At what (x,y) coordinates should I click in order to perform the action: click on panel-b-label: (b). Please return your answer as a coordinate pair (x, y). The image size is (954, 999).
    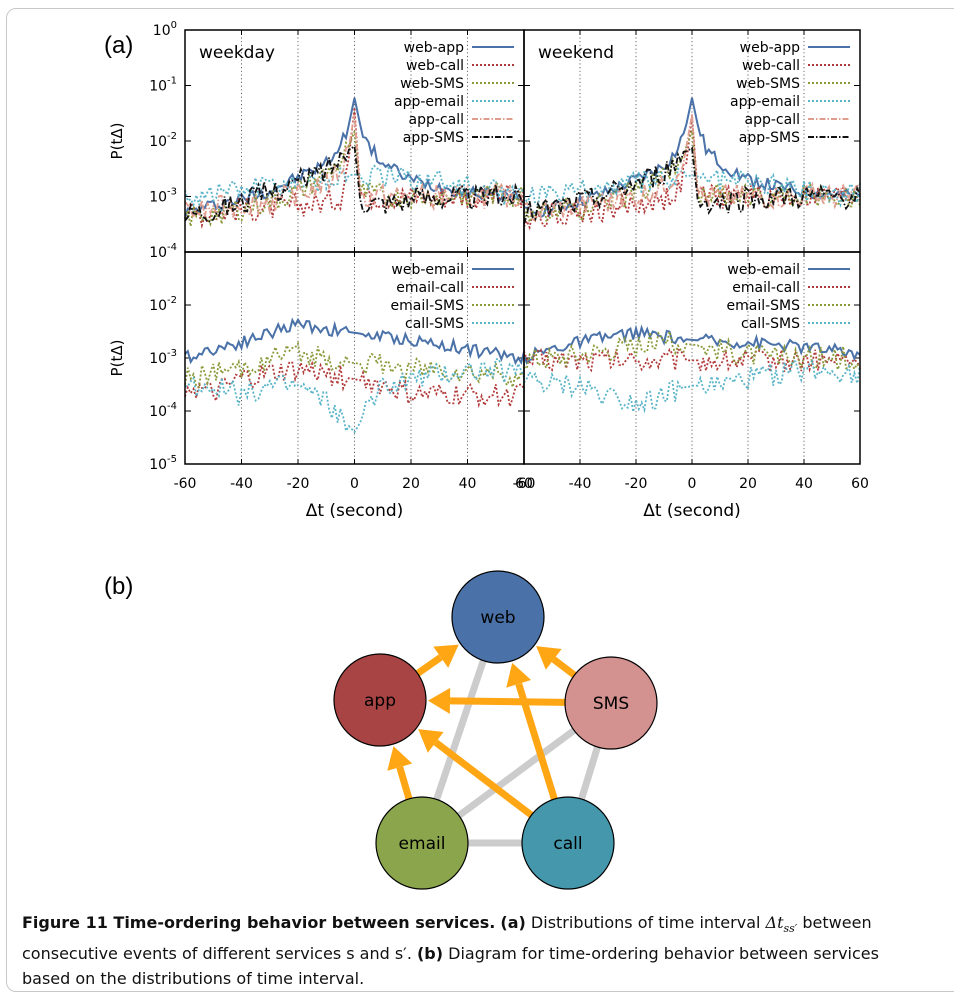
    Looking at the image, I should click on (119, 586).